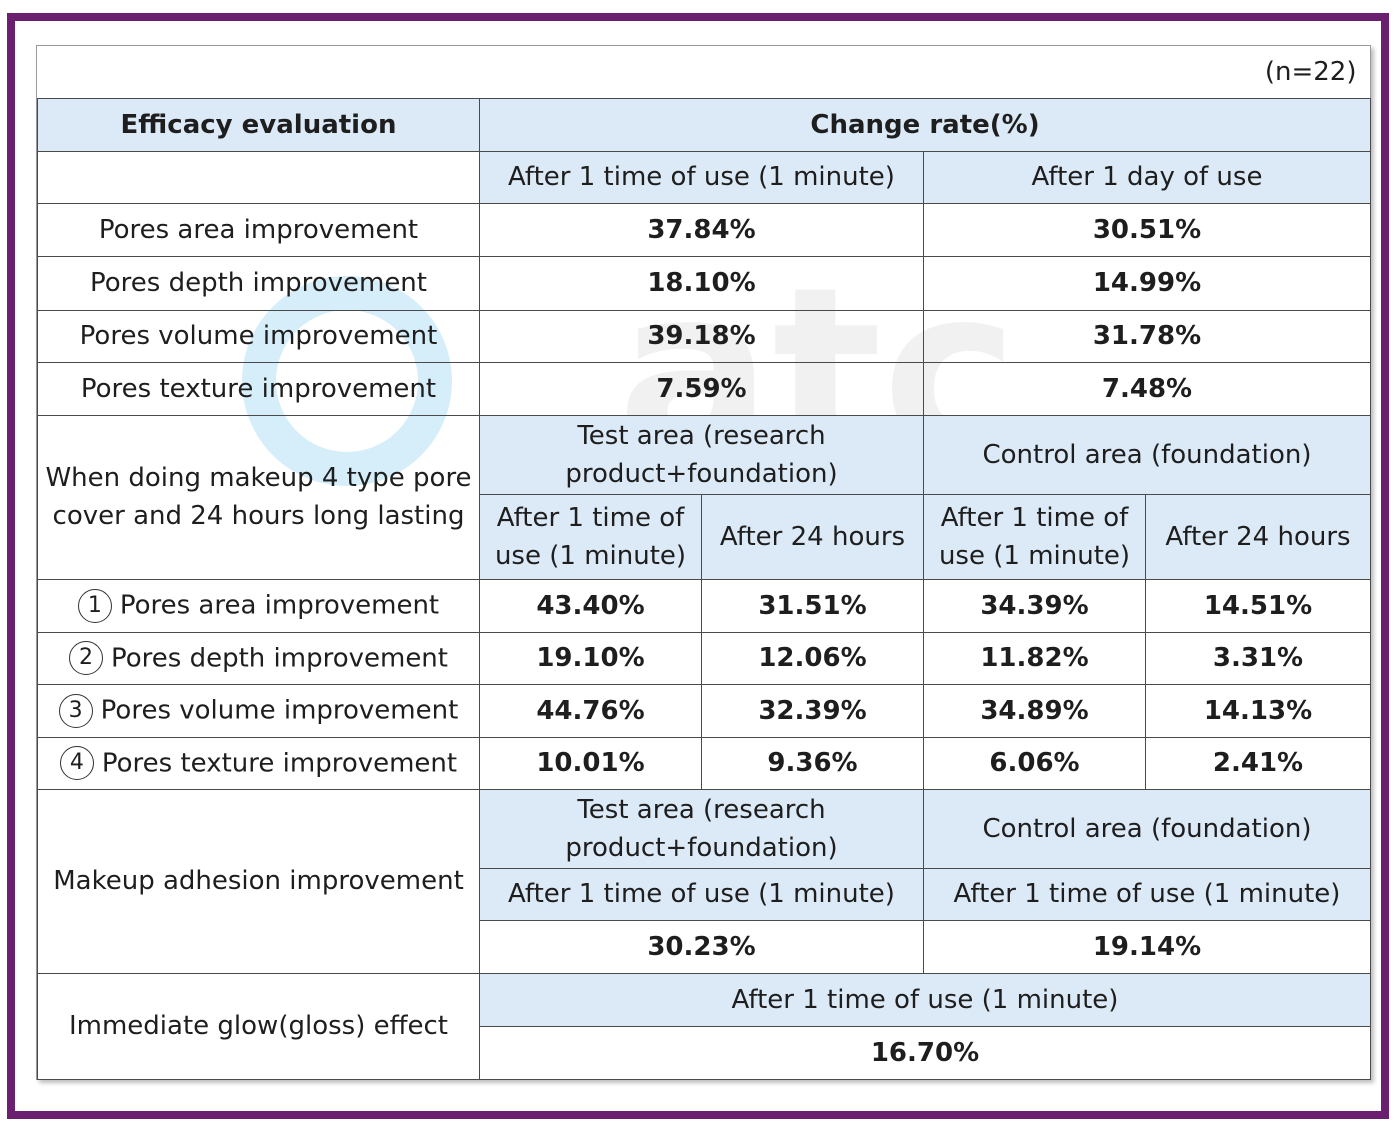  I want to click on row-label: Pores area improvement, so click(258, 229).